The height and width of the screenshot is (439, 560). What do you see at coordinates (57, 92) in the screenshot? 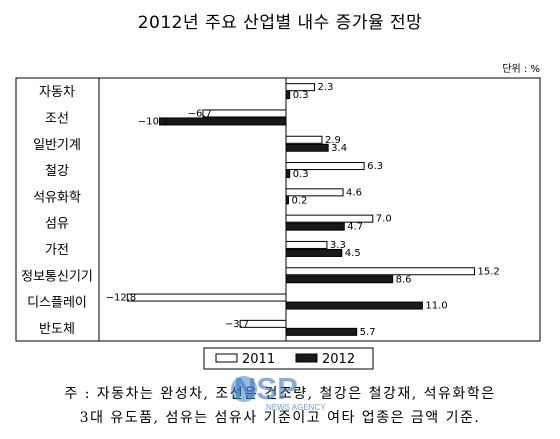
I see `category-label: 자동차` at bounding box center [57, 92].